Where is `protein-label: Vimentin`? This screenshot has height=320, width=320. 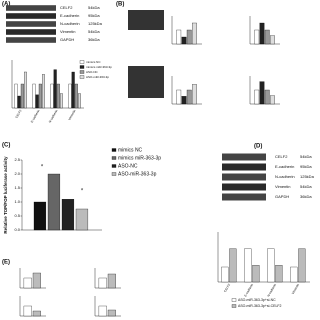
protein-label: Vimentin is located at coordinates (283, 186).